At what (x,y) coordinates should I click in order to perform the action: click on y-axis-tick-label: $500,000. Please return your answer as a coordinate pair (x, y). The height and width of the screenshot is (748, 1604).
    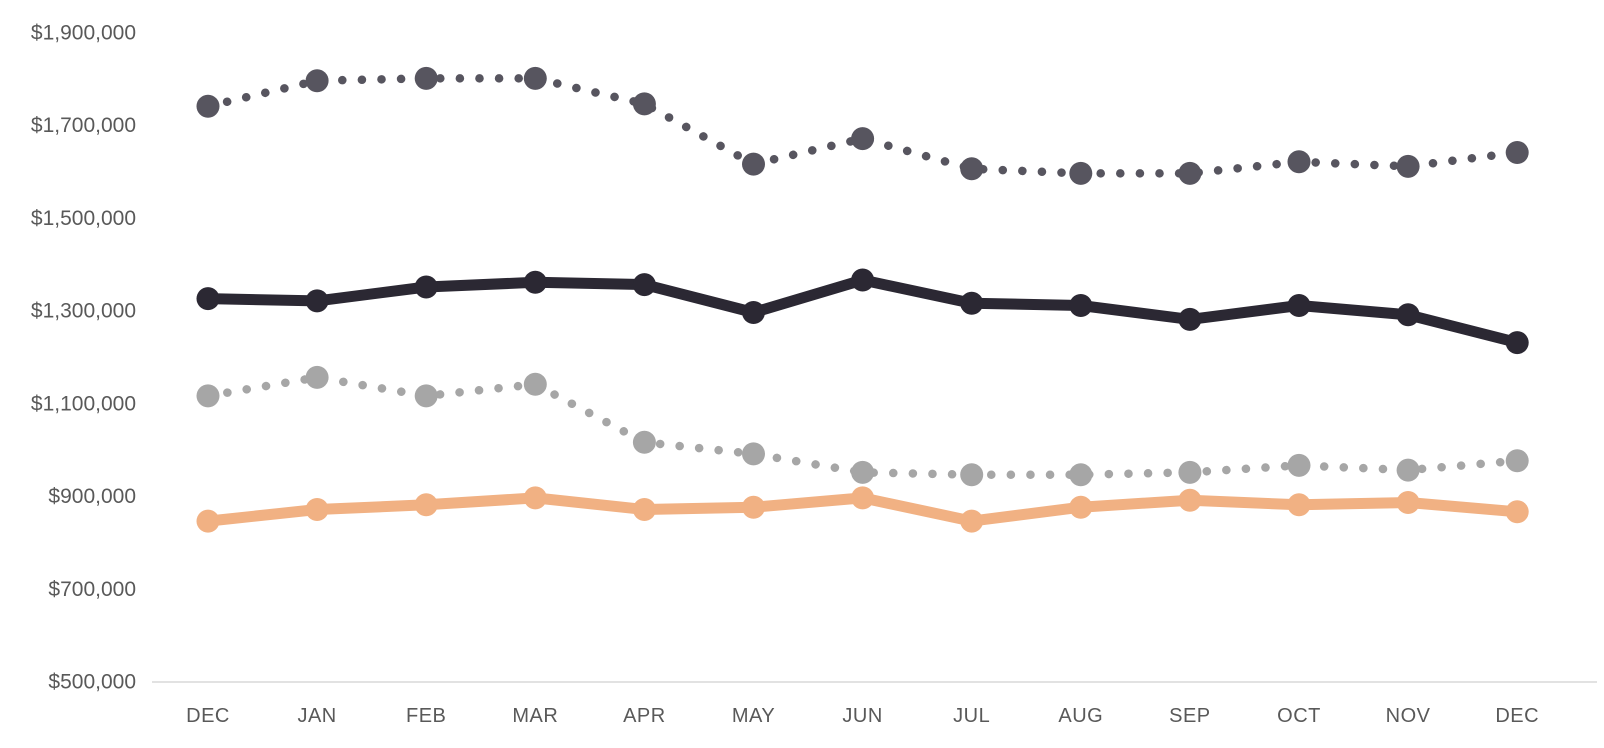
    Looking at the image, I should click on (92, 682).